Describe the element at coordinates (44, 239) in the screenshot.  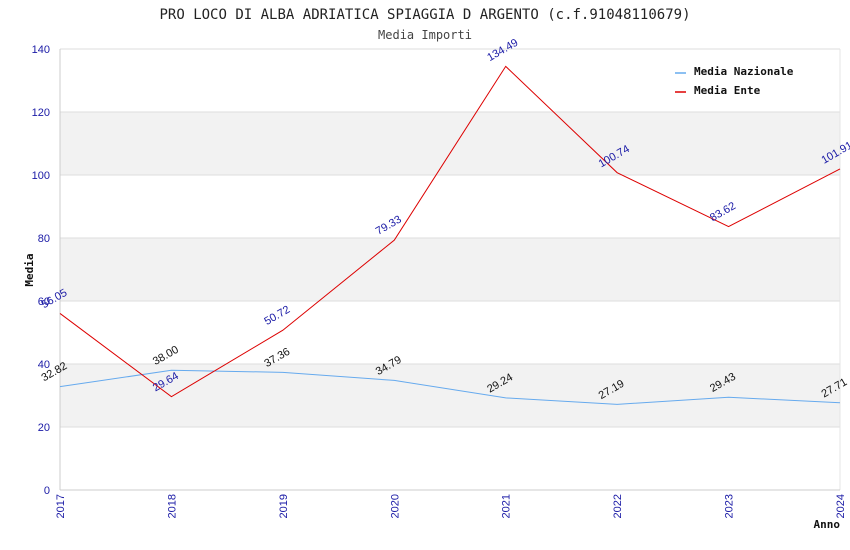
I see `y-tick-label: 80` at that location.